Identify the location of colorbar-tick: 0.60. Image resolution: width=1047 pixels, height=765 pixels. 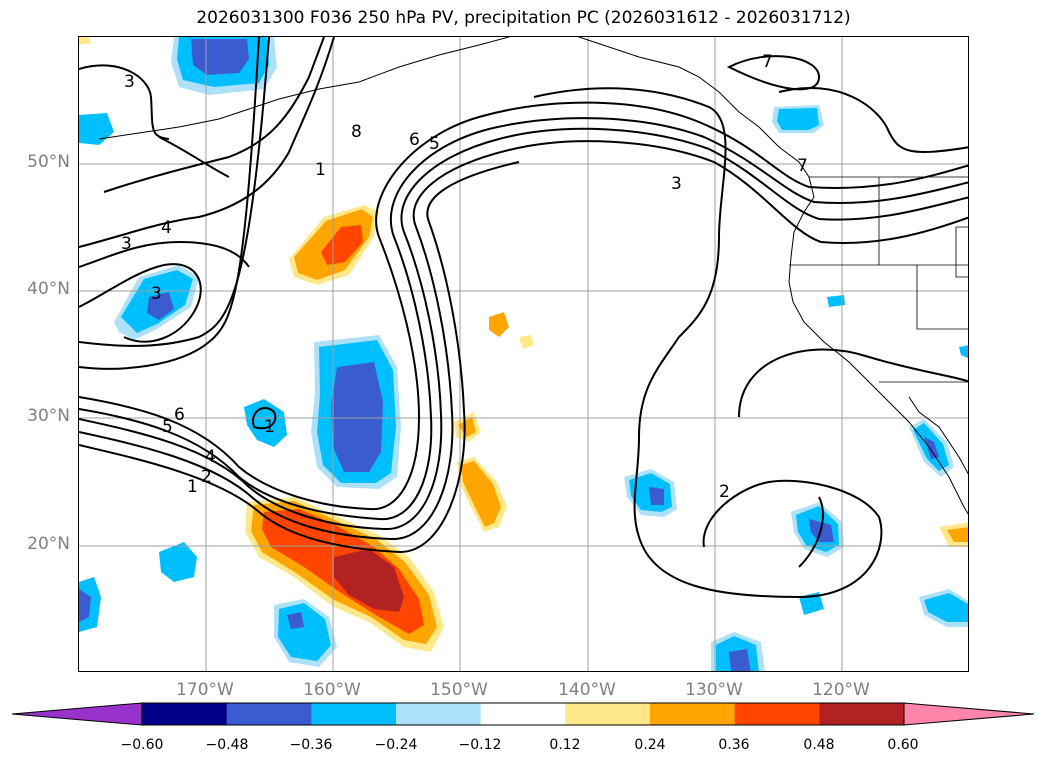
(903, 745).